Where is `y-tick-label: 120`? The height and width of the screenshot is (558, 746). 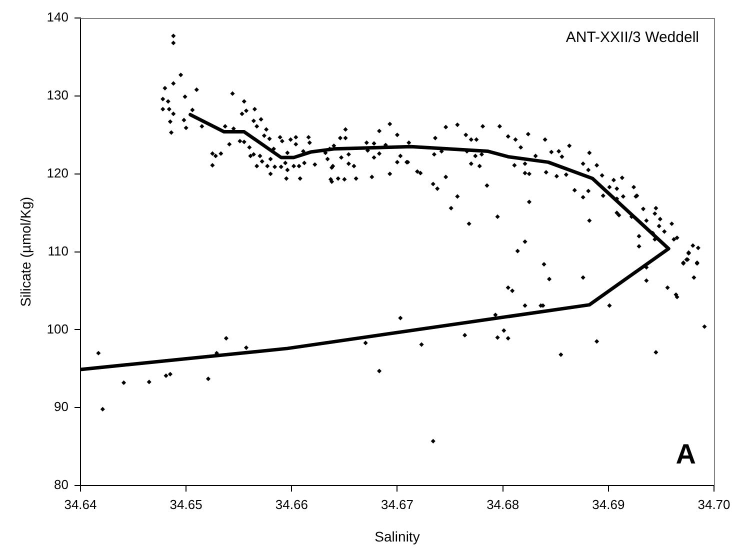 y-tick-label: 120 is located at coordinates (57, 172).